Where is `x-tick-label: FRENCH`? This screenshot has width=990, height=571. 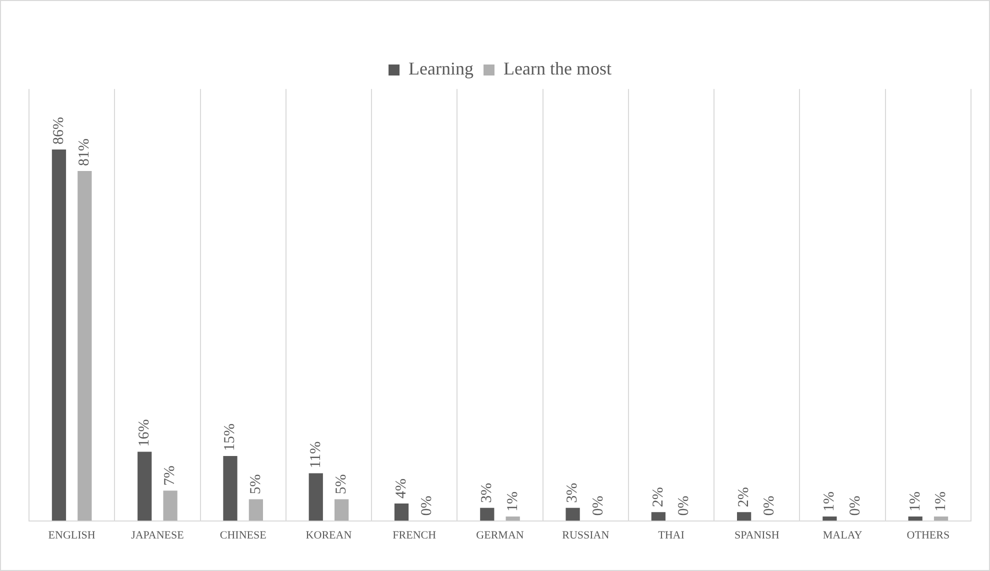
x-tick-label: FRENCH is located at coordinates (414, 535).